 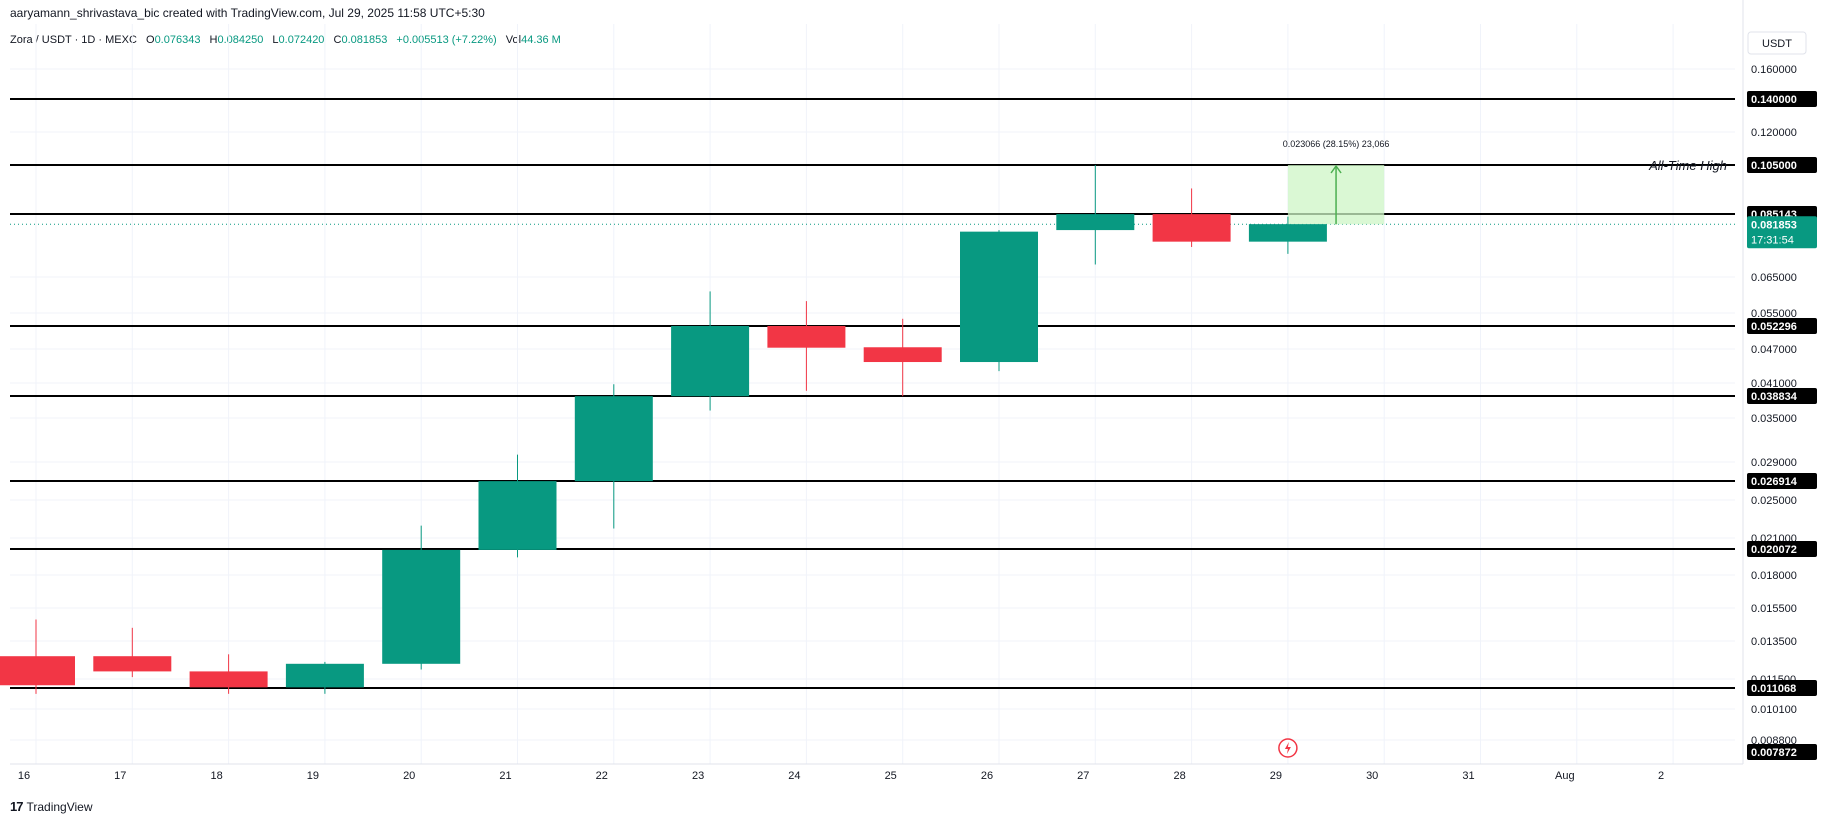 I want to click on level-note: All-Time High, so click(x=1687, y=165).